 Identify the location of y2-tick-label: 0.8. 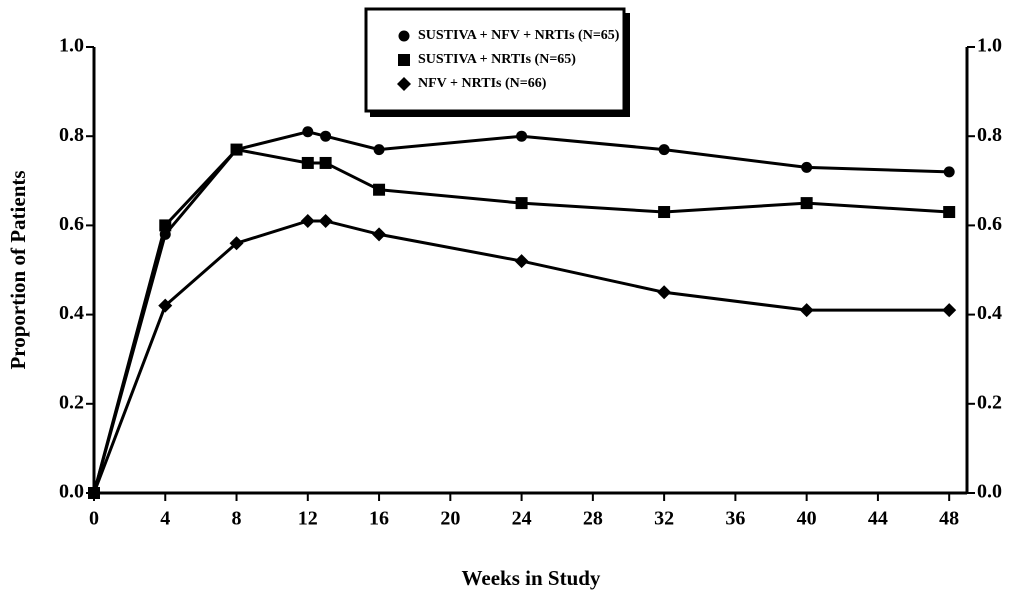
(989, 135).